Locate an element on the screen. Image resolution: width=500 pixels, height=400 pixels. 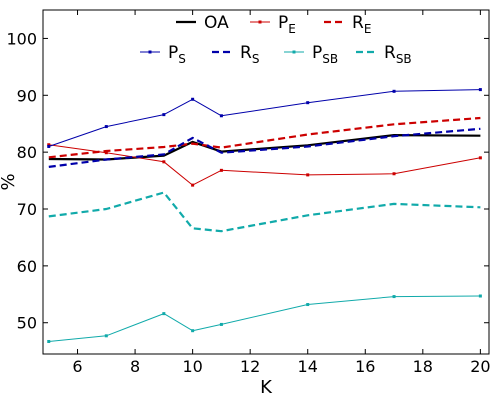
x-tick-label: 6 is located at coordinates (77, 366).